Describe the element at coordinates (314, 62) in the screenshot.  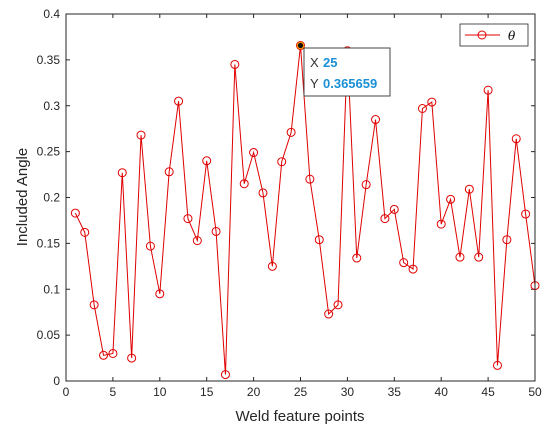
I see `data-tip-x-label: X` at that location.